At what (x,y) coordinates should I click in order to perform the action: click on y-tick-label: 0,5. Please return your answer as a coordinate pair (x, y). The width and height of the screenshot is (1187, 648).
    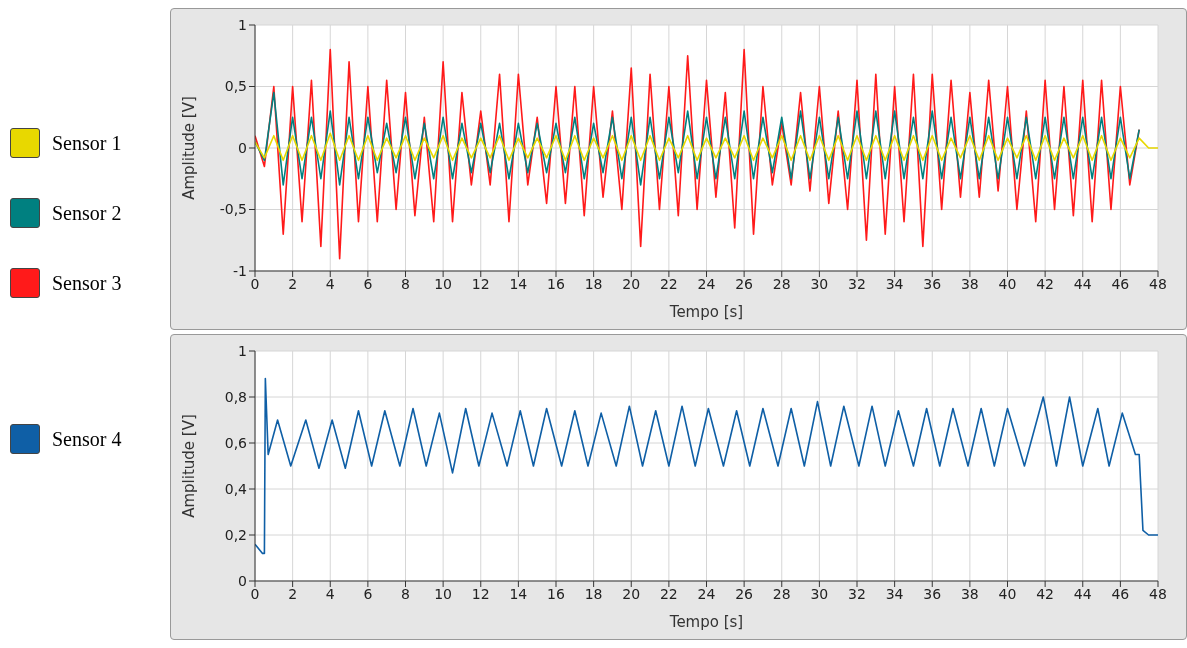
    Looking at the image, I should click on (235, 86).